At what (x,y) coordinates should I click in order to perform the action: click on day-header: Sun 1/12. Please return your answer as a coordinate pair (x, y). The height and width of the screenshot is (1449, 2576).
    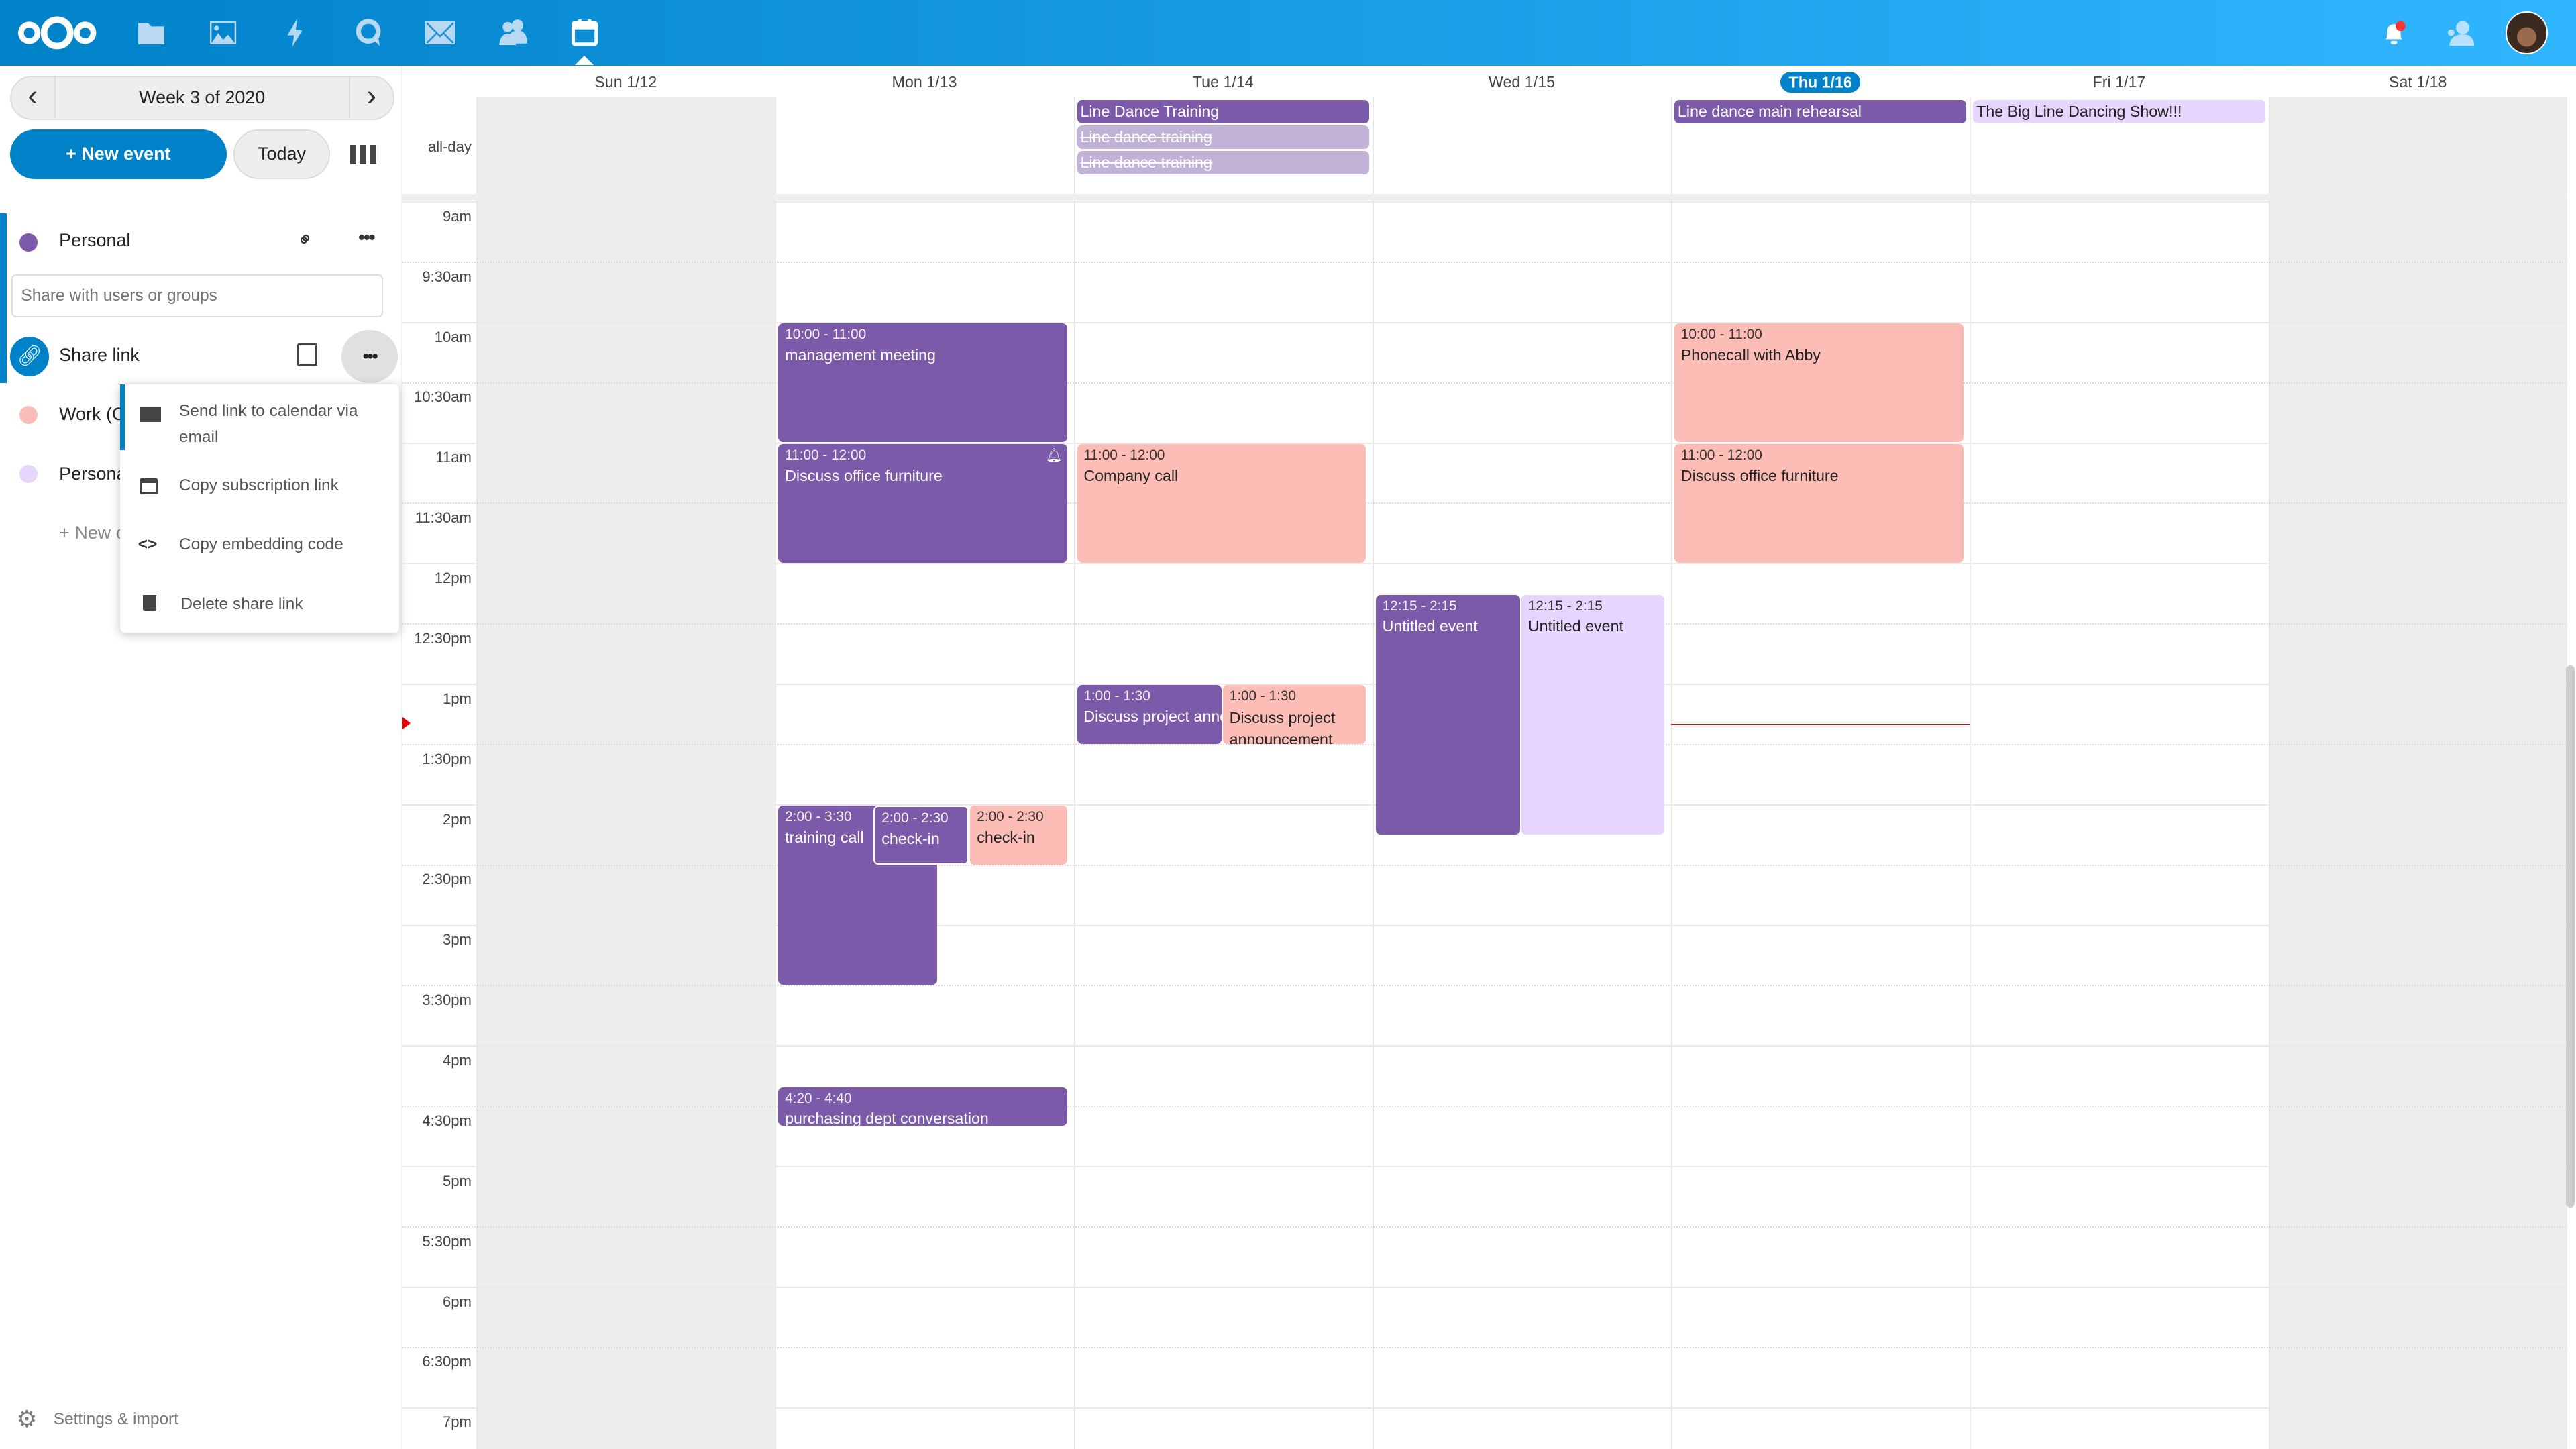
    Looking at the image, I should click on (625, 82).